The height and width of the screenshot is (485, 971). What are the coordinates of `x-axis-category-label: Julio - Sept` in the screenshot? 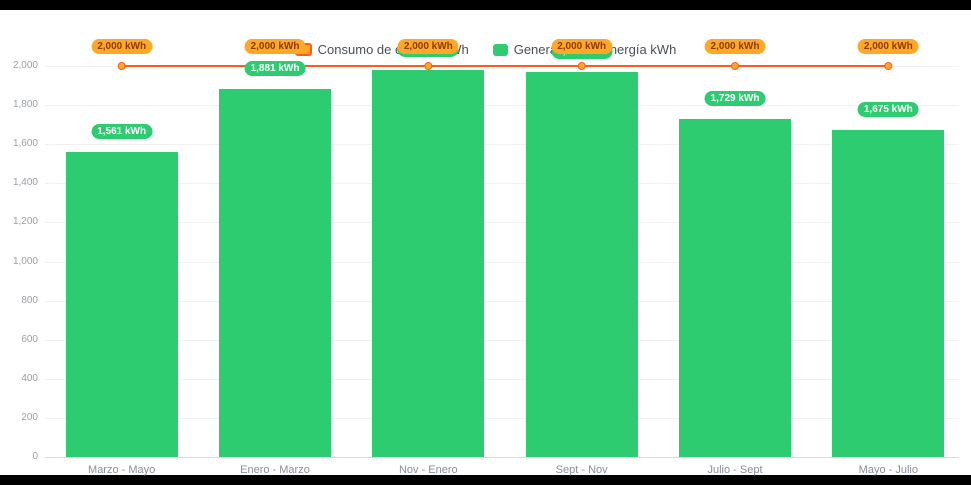 It's located at (735, 470).